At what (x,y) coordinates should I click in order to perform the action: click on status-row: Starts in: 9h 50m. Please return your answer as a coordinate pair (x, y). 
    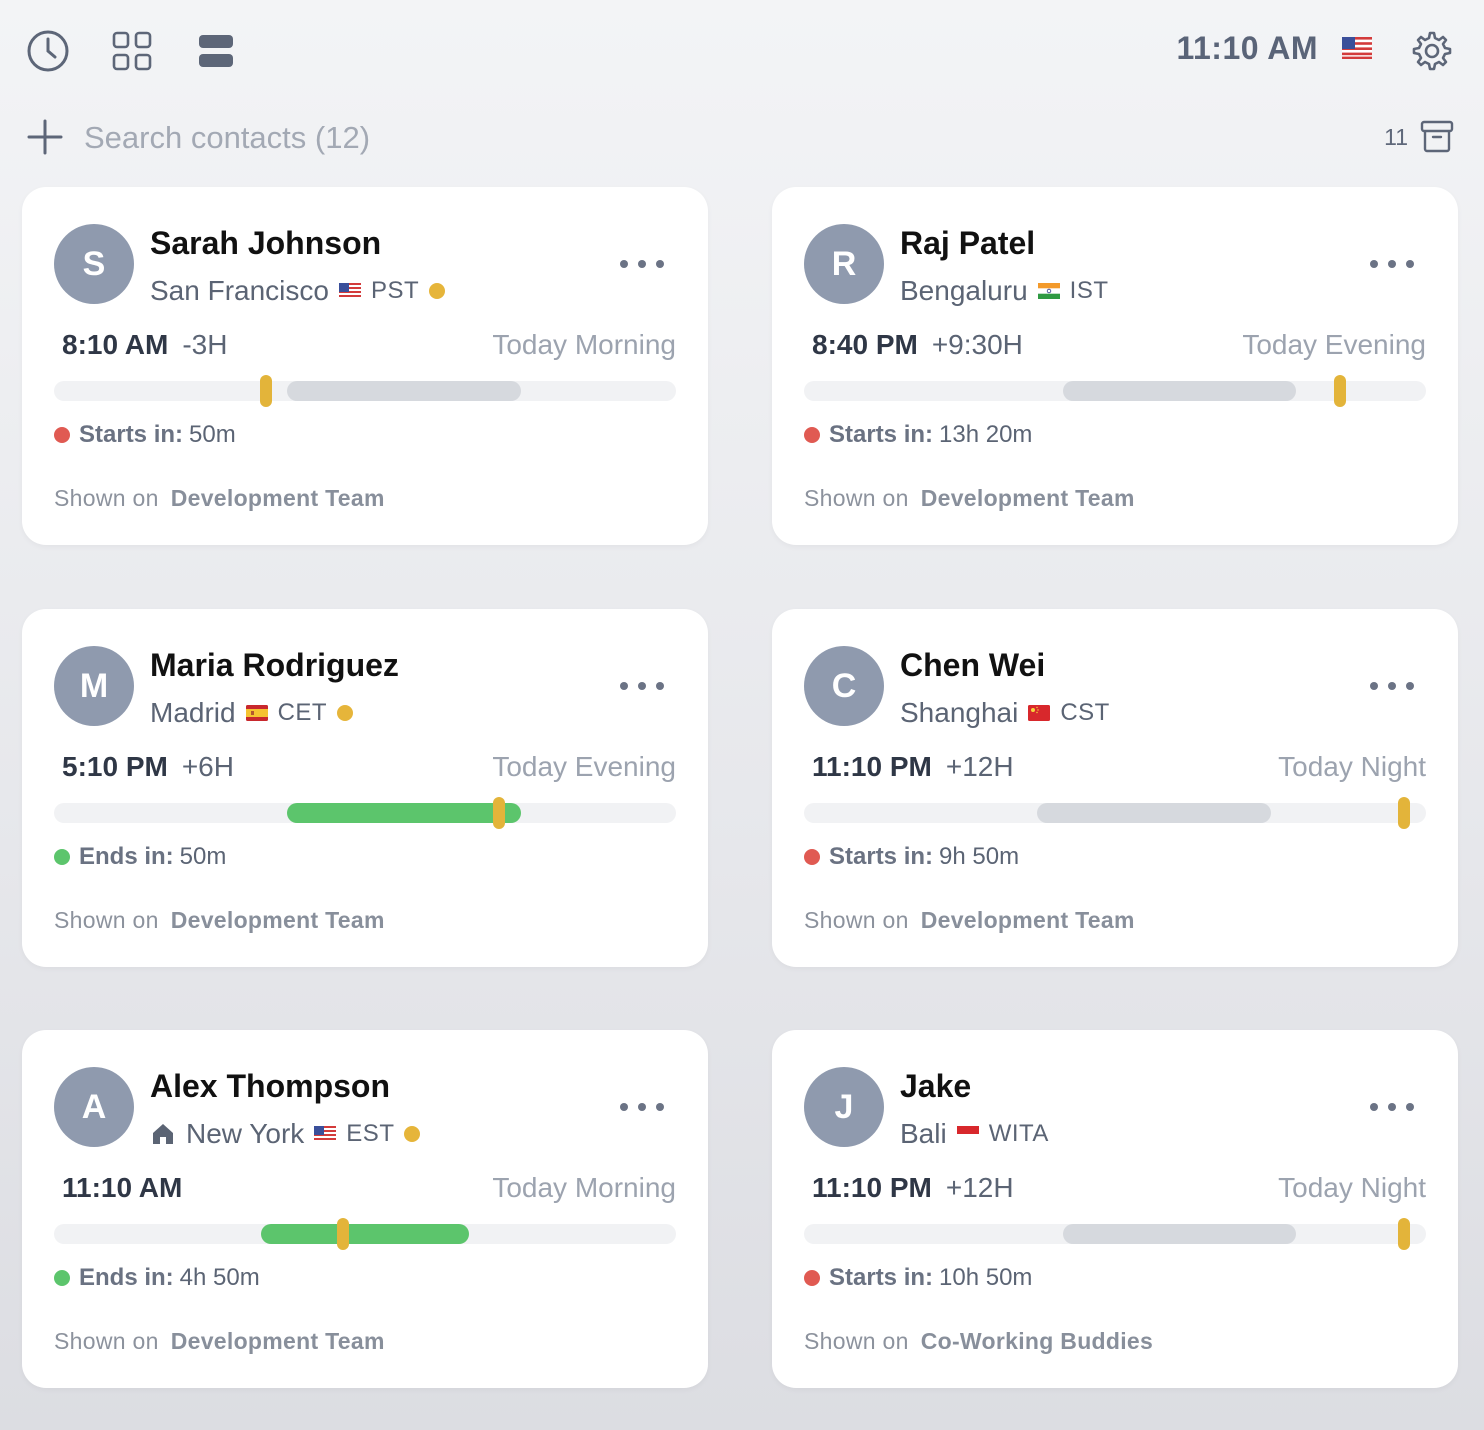
    Looking at the image, I should click on (911, 857).